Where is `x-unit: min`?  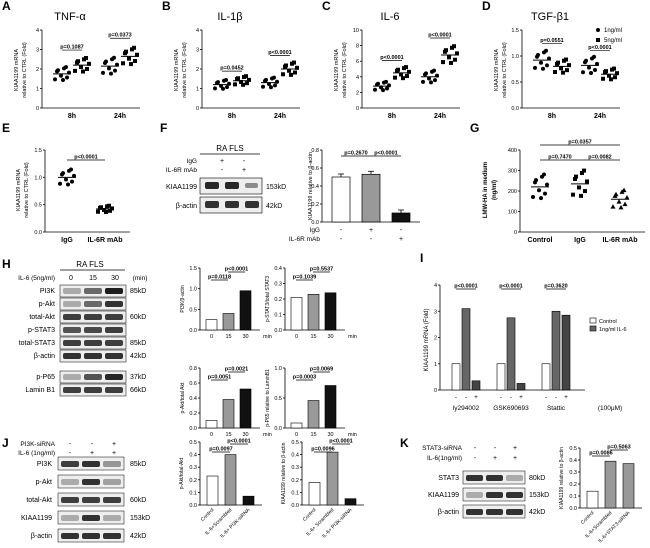
x-unit: min is located at coordinates (267, 435).